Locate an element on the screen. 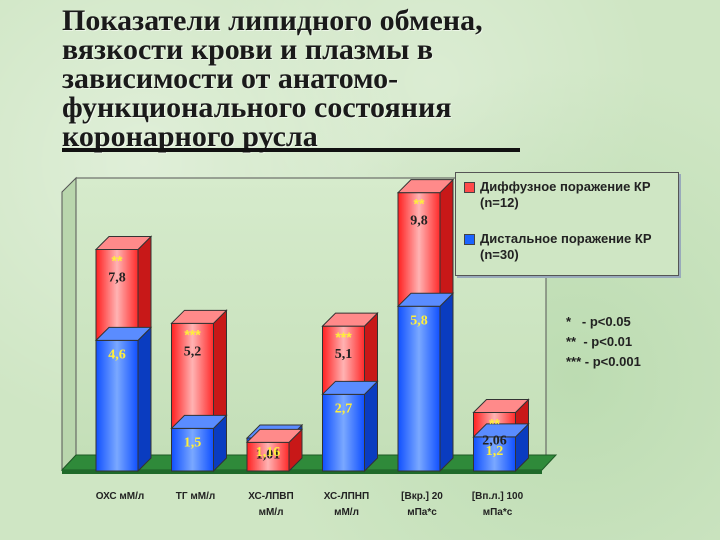  data-label-distal: 1,5 is located at coordinates (193, 442).